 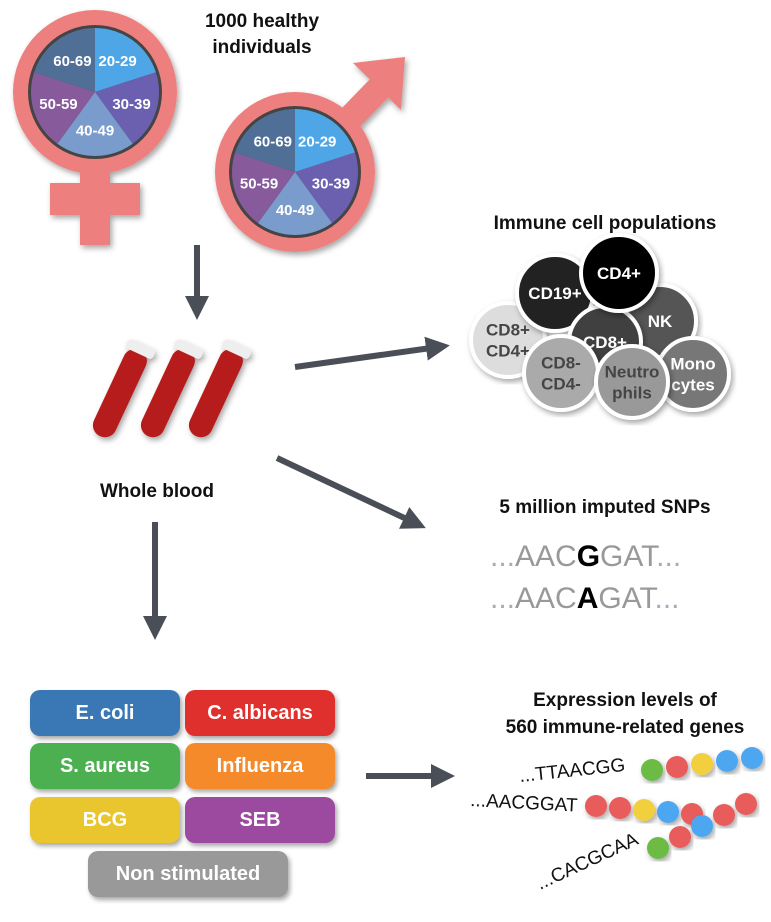 I want to click on male-age-pie: 20-29 30-39 40-49 50-59 60-69, so click(x=295, y=172).